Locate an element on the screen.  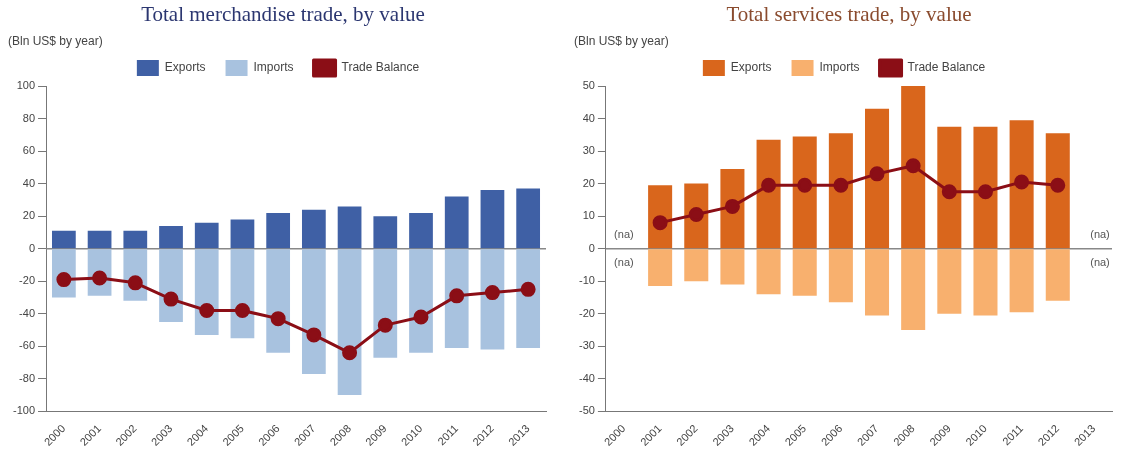
y-tick-label: 60 is located at coordinates (29, 150).